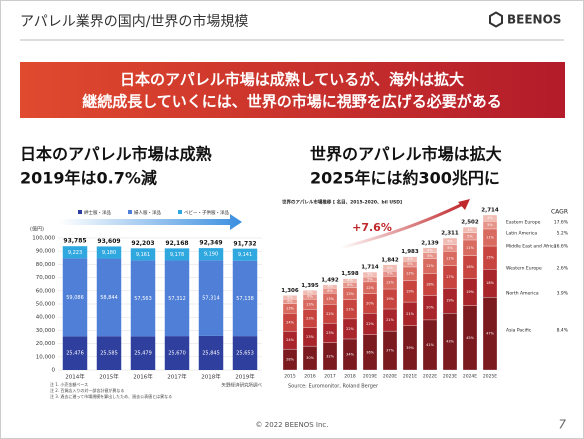 The height and width of the screenshot is (439, 584). I want to click on trend-arrow, so click(151, 222).